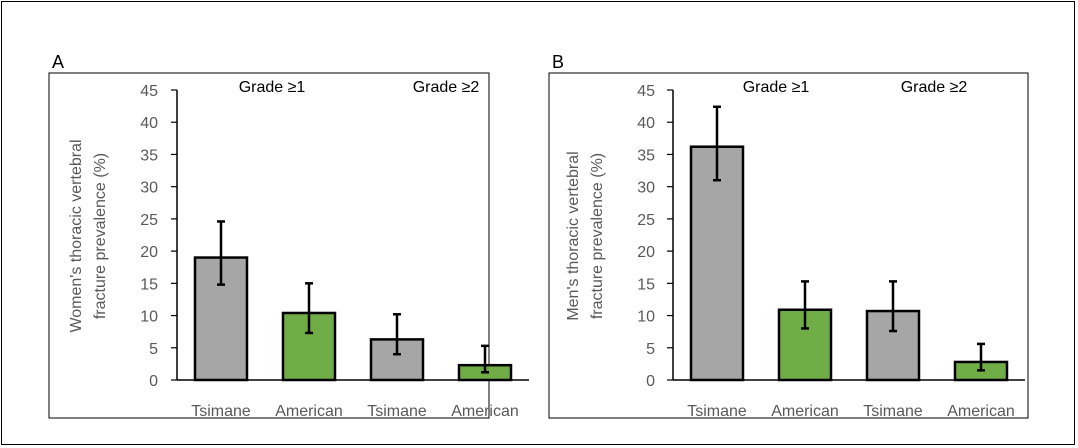 This screenshot has height=448, width=1078. Describe the element at coordinates (573, 235) in the screenshot. I see `y-axis-label-line: Men's thoracic vertebral` at that location.